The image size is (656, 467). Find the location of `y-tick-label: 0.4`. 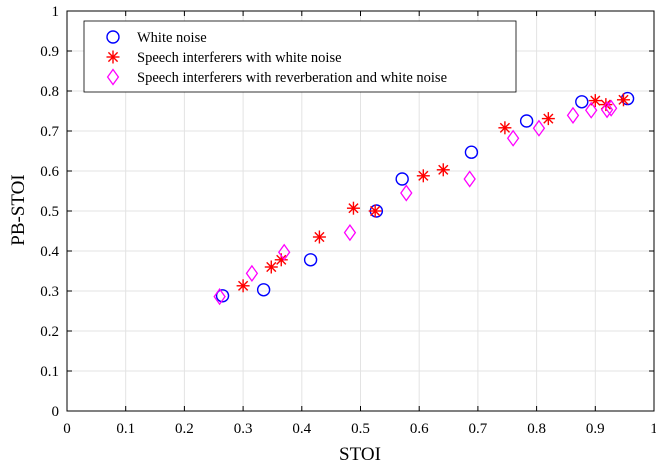

y-tick-label: 0.4 is located at coordinates (49, 252).